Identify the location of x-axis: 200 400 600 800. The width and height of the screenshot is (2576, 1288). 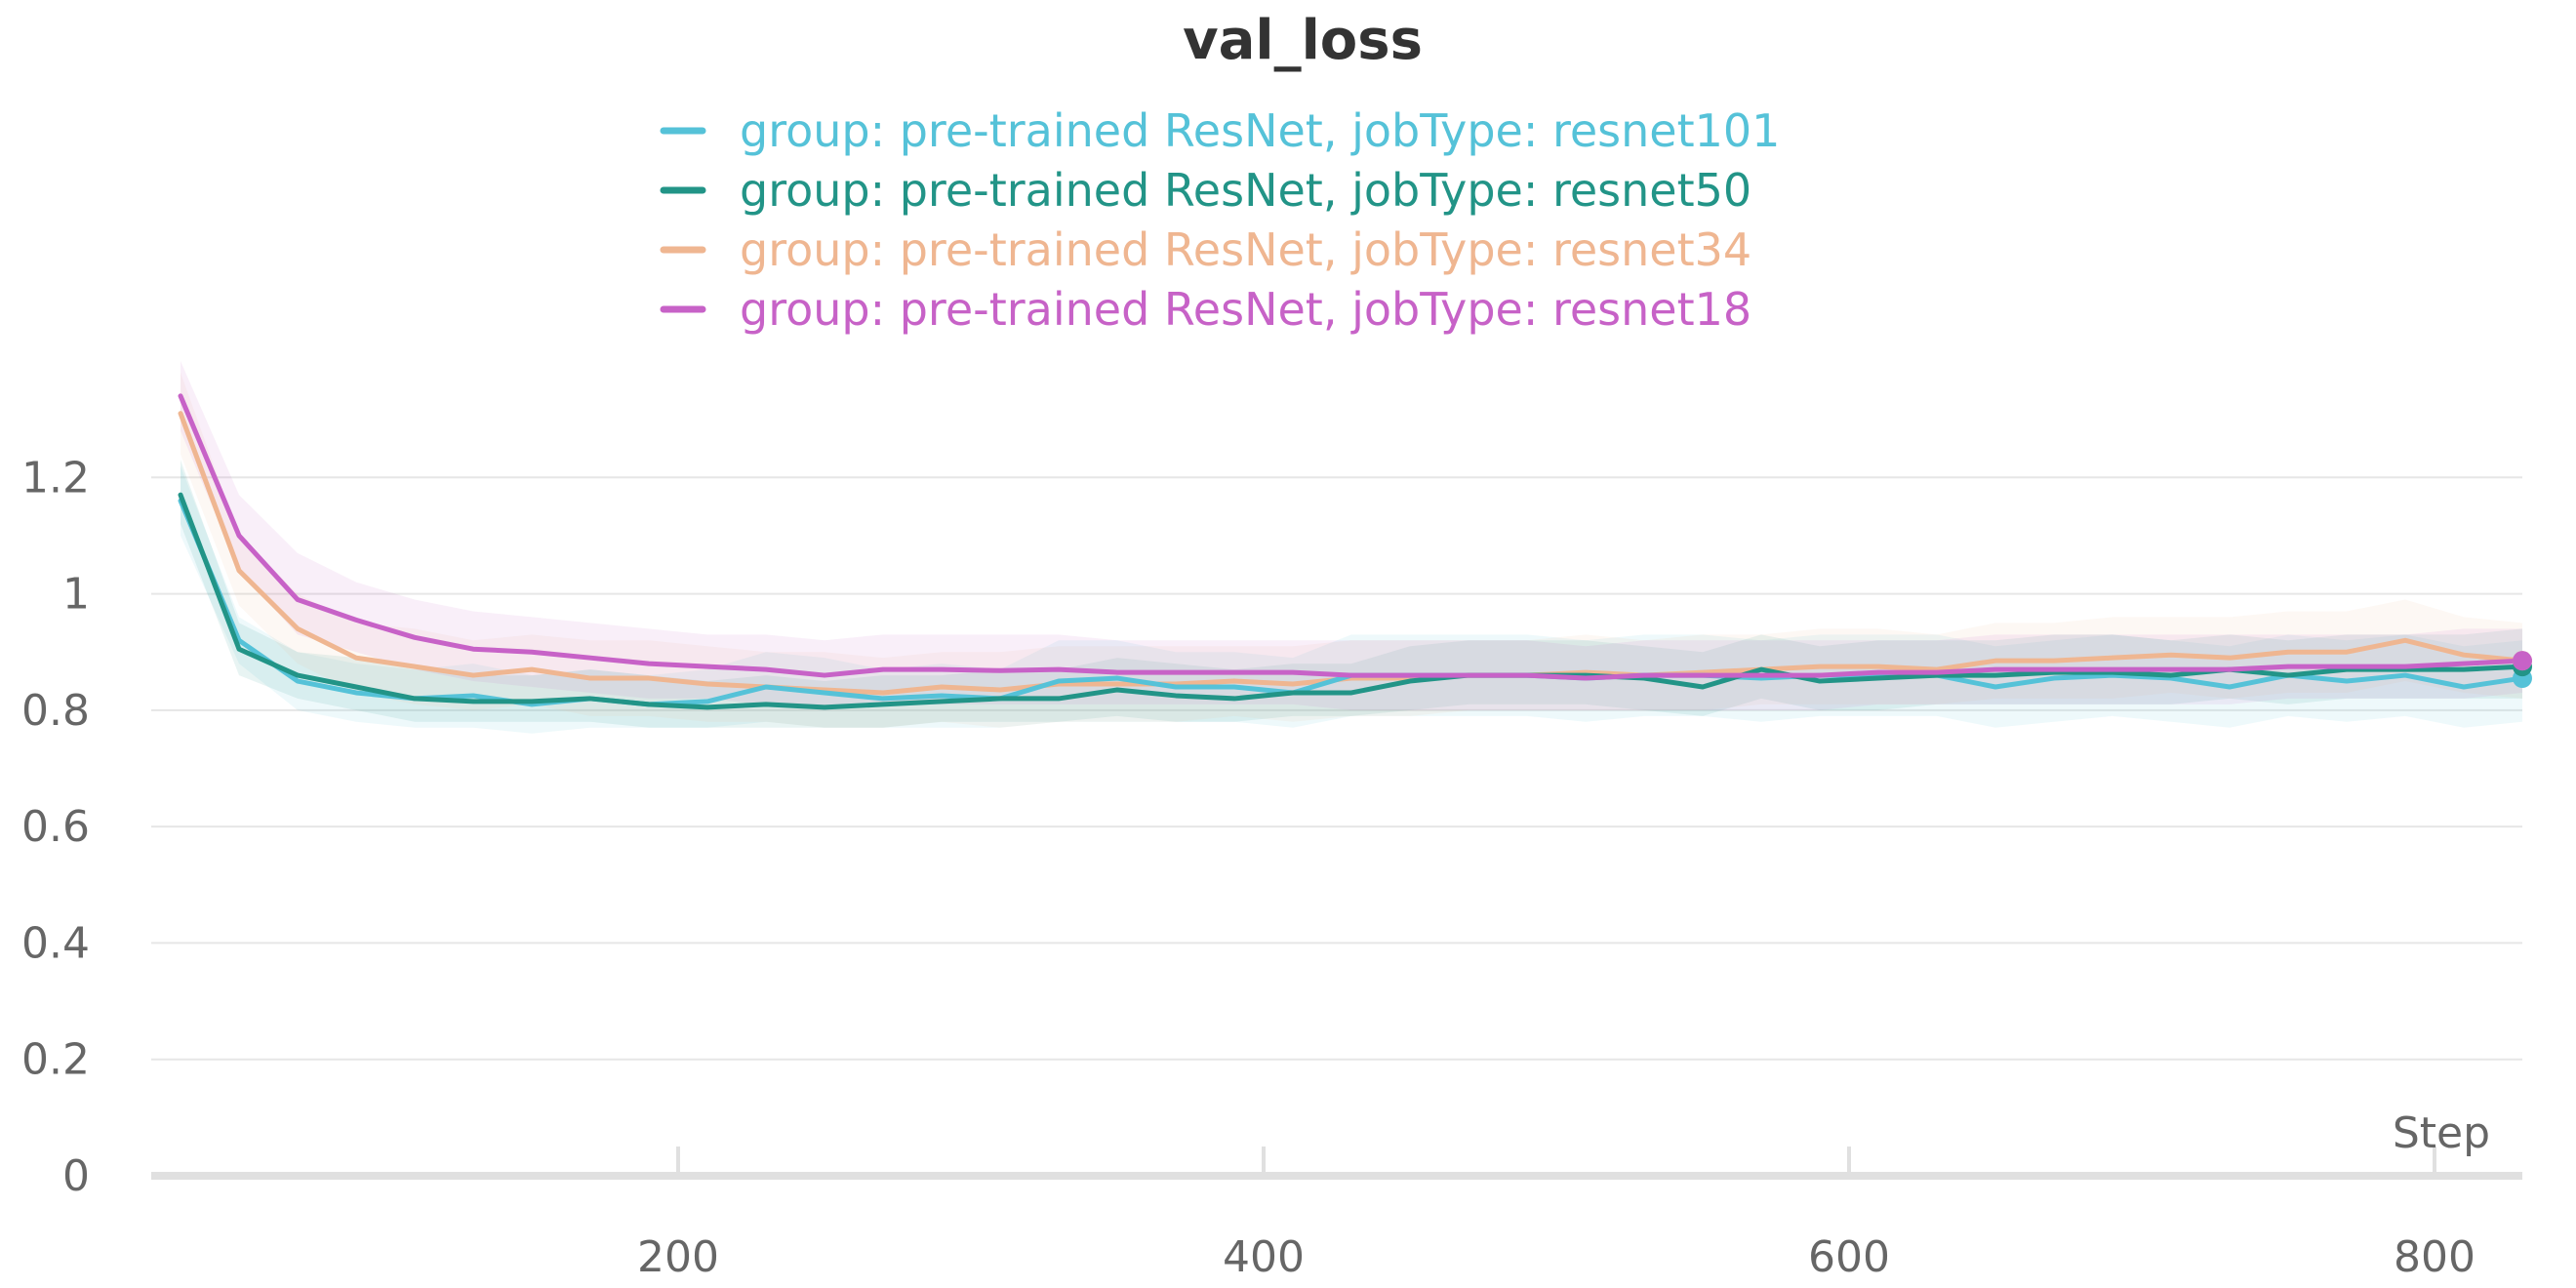
(1336, 1214).